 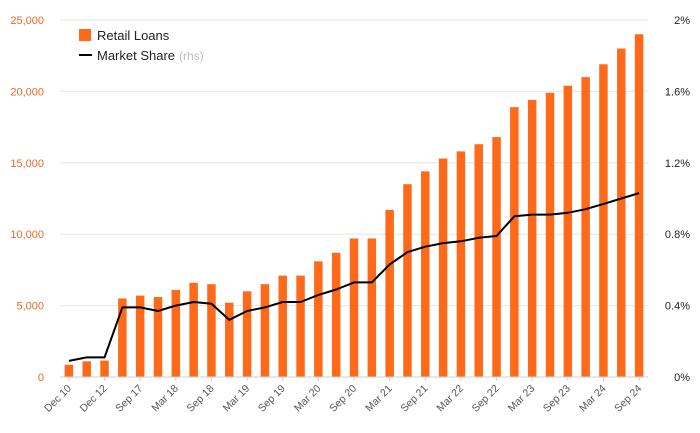 I want to click on y-left-tick-label: 10,000, so click(x=27, y=235).